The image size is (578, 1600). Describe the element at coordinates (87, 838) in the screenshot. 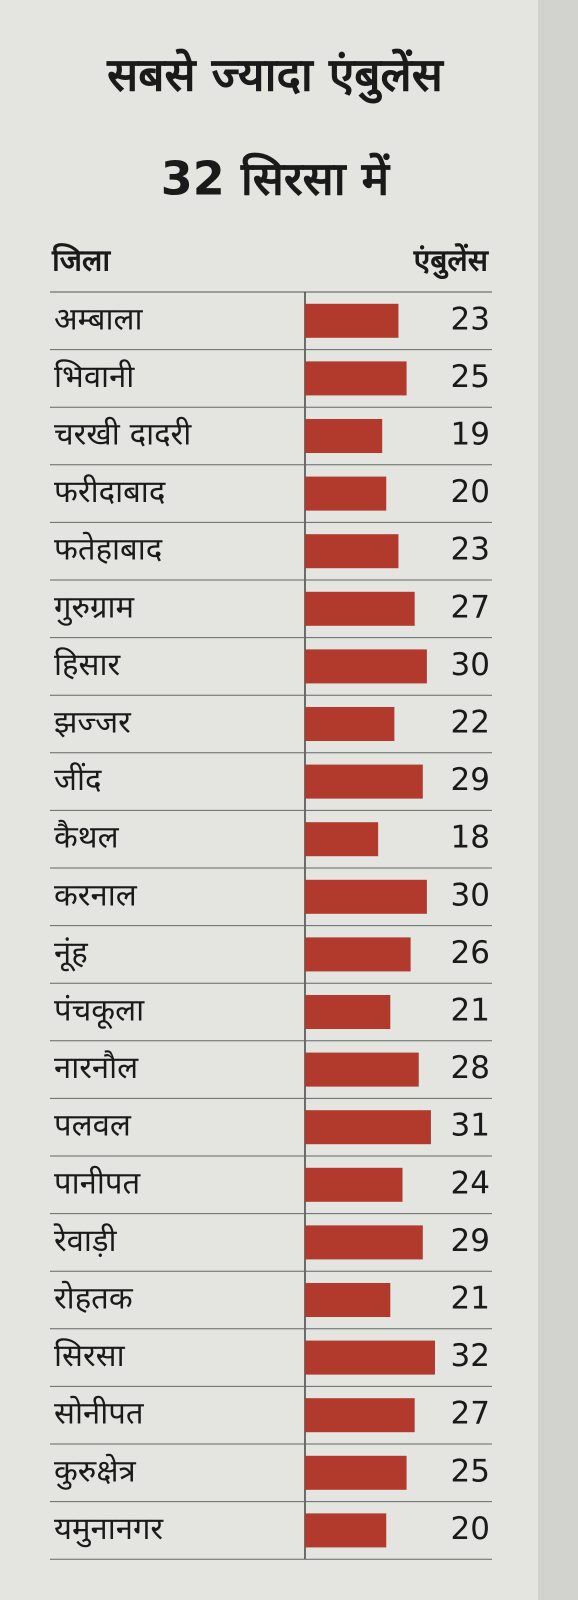

I see `category-label: कैथल` at that location.